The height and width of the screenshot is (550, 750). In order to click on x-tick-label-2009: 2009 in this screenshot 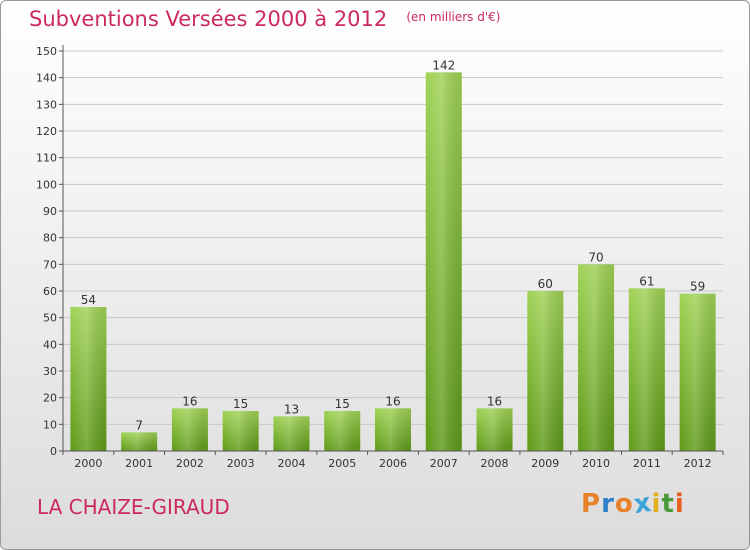, I will do `click(545, 463)`.